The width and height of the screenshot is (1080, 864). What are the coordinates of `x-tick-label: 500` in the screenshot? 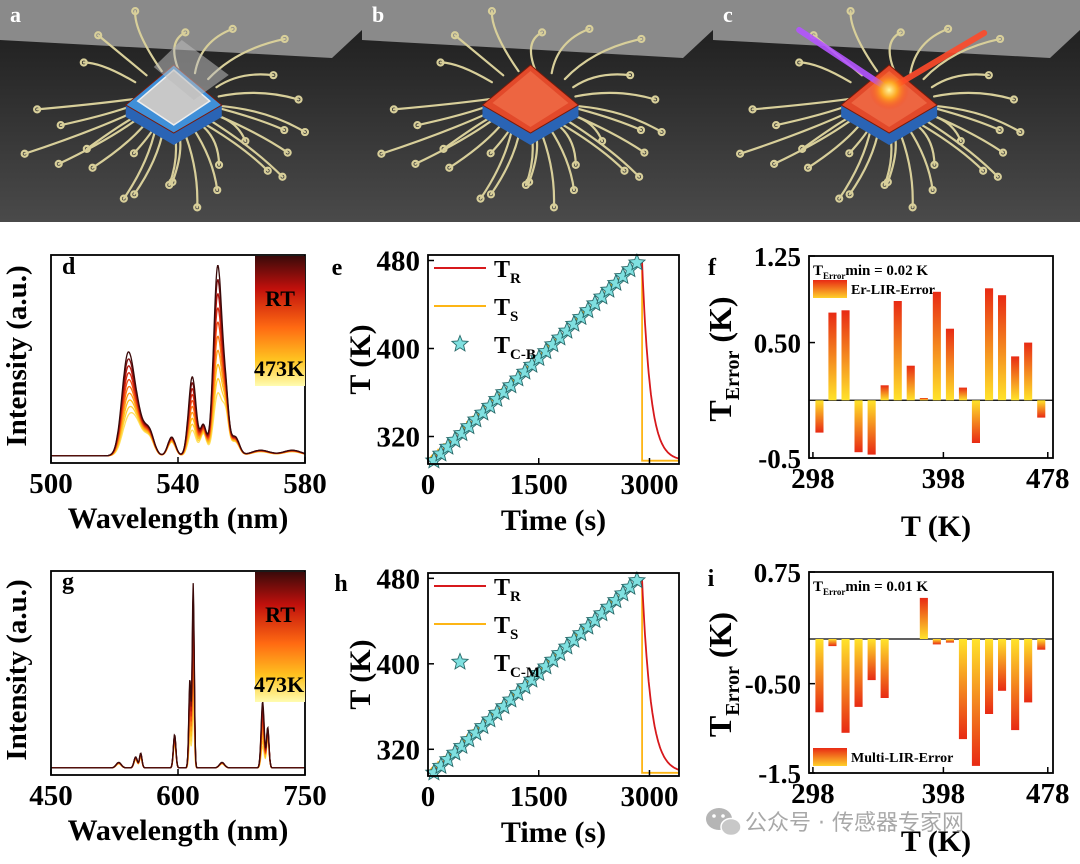 It's located at (51, 484).